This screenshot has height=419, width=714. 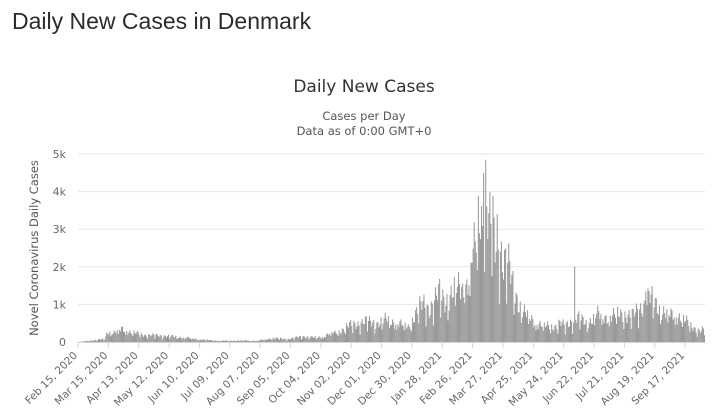 What do you see at coordinates (658, 379) in the screenshot?
I see `x-tick-label: Sep 17, 2021` at bounding box center [658, 379].